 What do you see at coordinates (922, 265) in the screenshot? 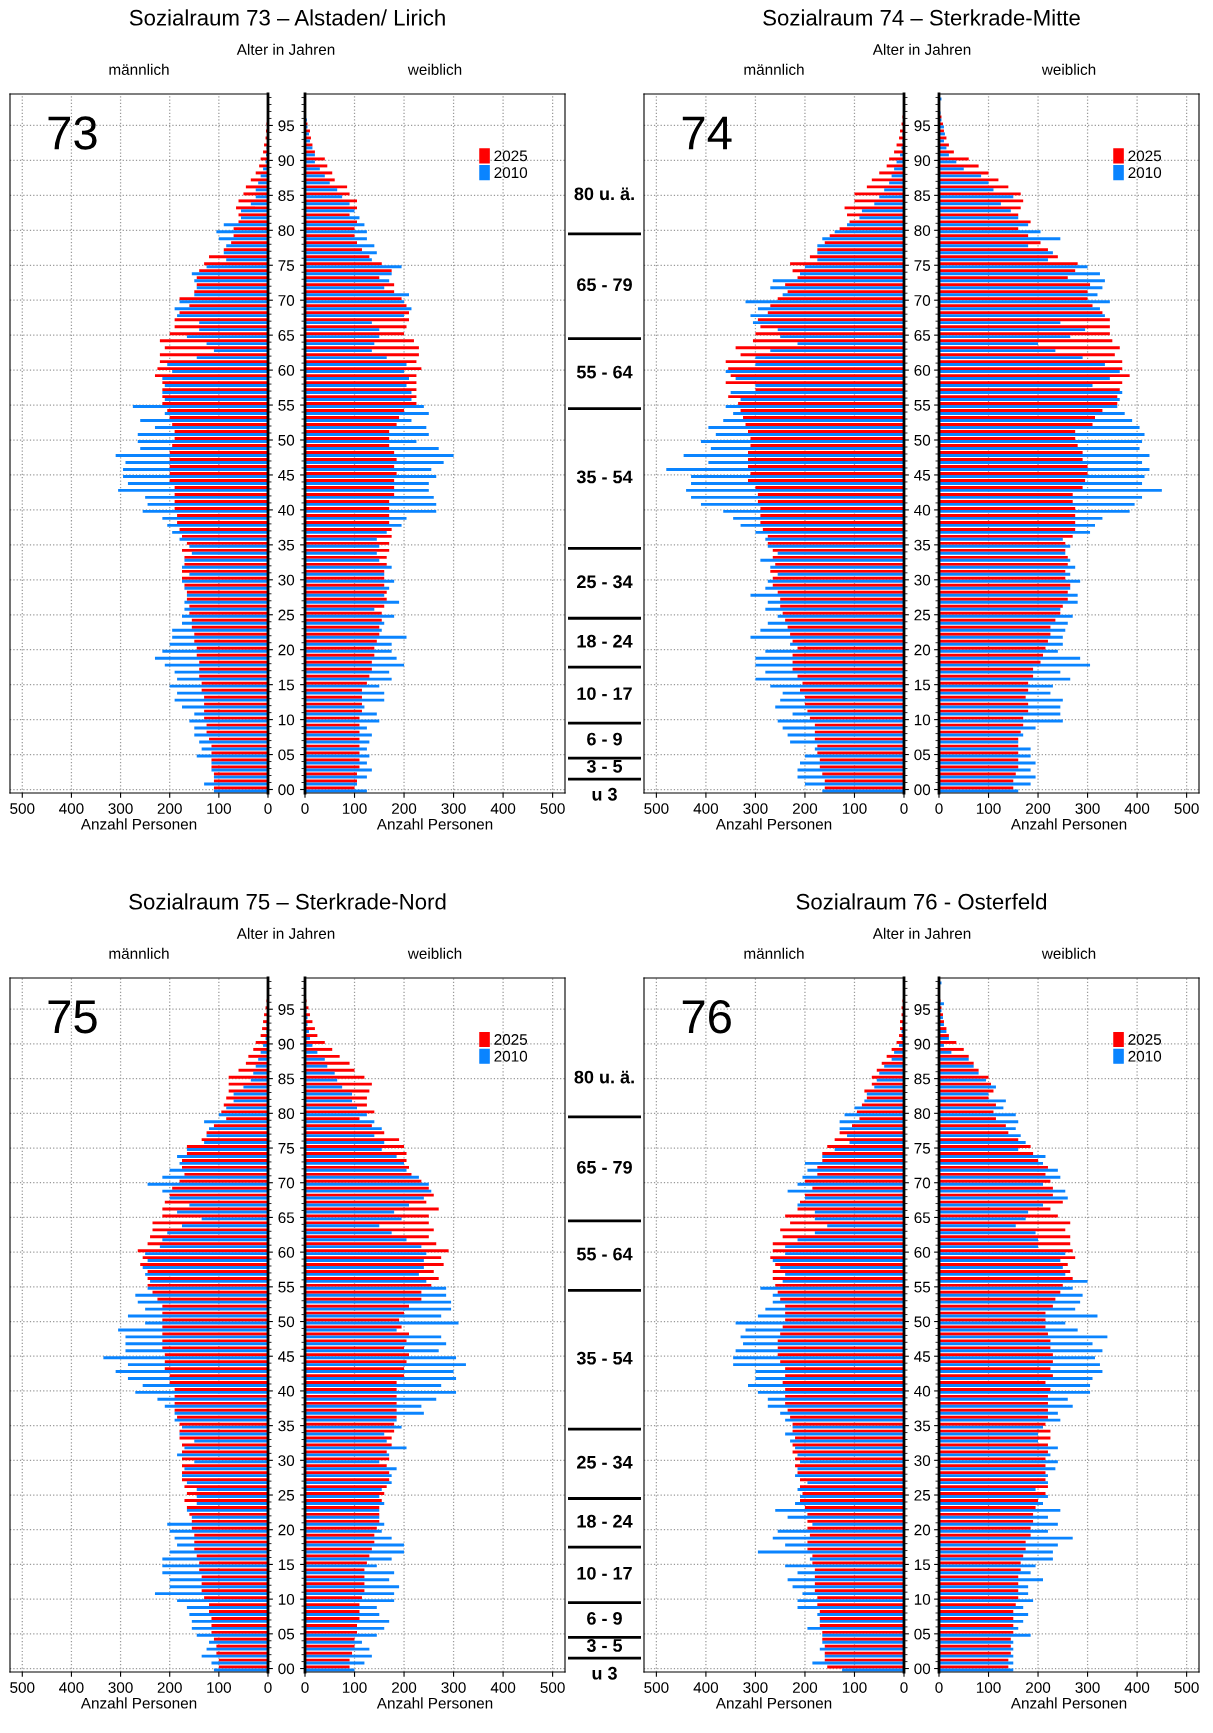
I see `y-tick-label: 75` at bounding box center [922, 265].